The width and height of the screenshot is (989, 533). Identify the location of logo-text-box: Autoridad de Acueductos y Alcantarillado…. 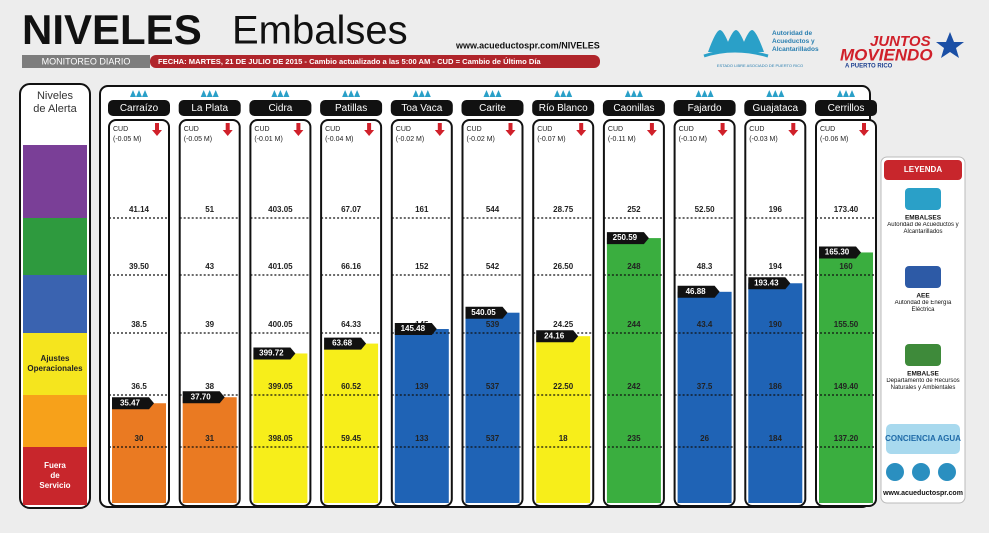
(795, 41).